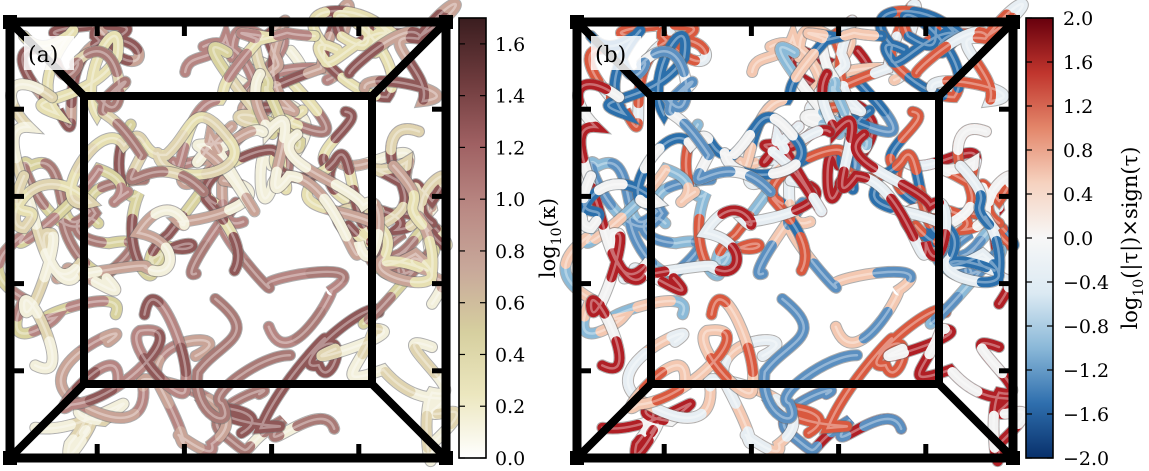  Describe the element at coordinates (1086, 283) in the screenshot. I see `colorbar-tick-label: −0.4` at that location.